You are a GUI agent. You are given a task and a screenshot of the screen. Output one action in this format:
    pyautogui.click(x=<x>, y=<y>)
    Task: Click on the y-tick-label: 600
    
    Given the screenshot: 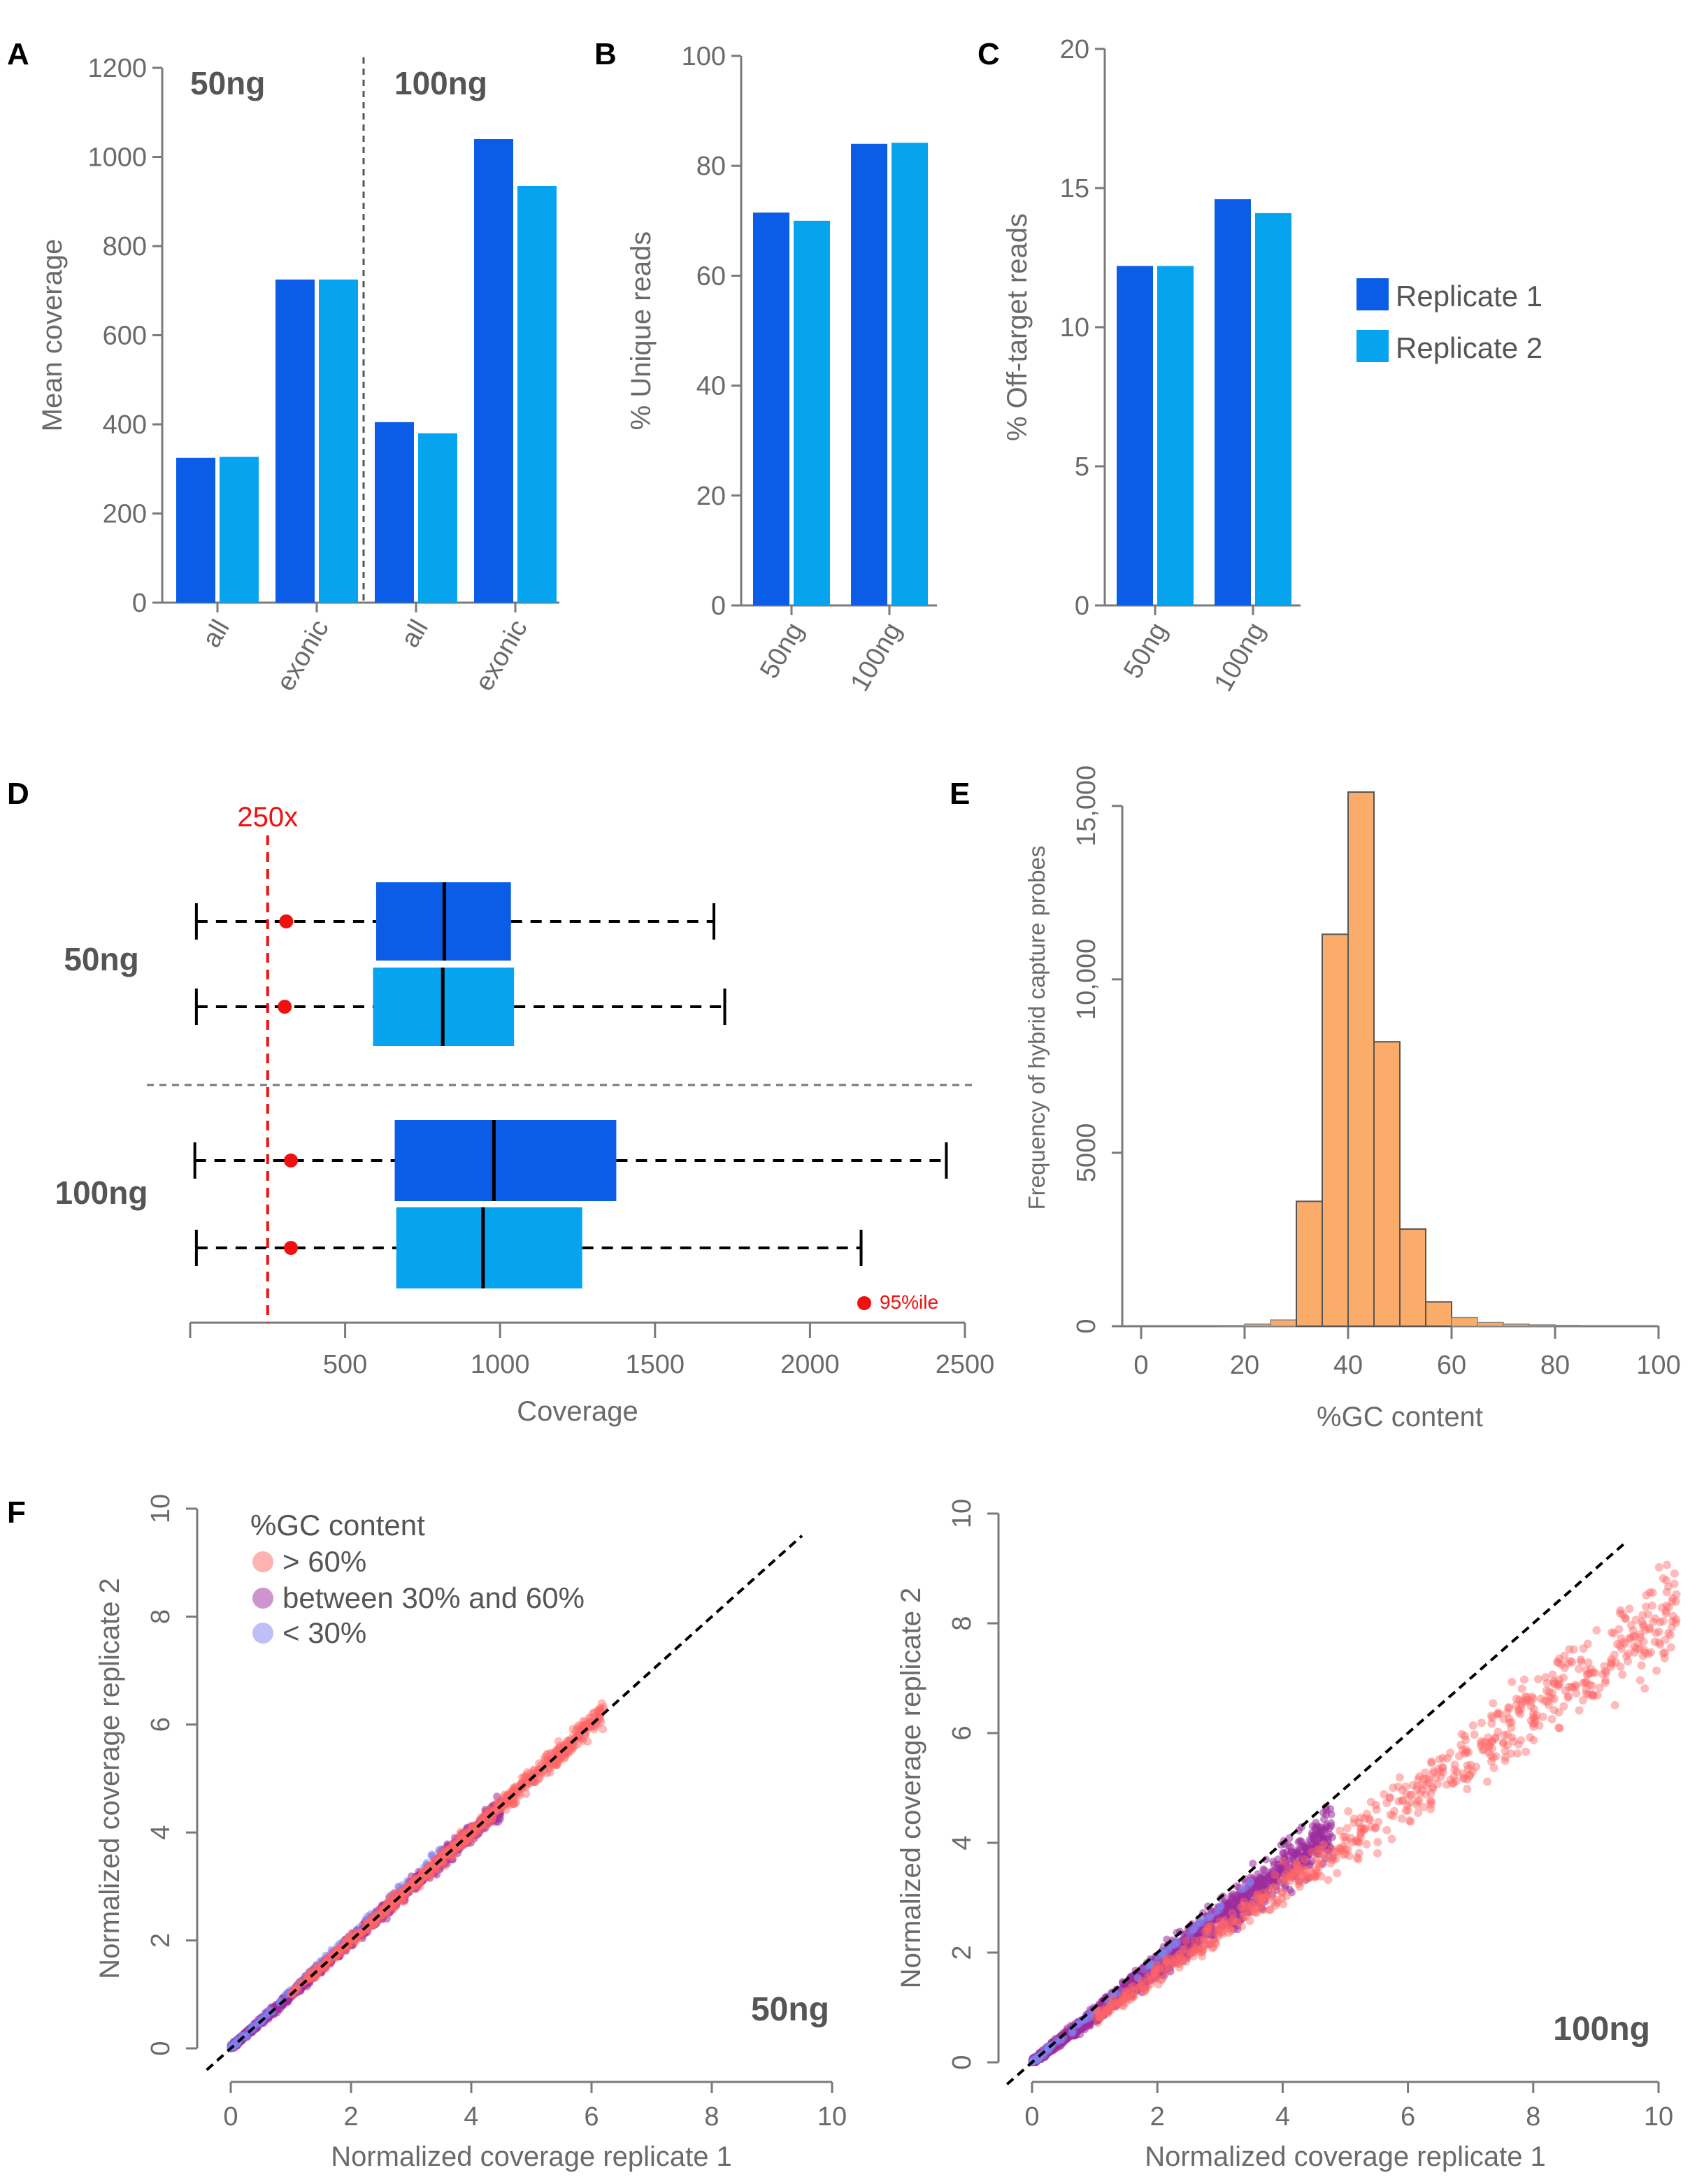 What is the action you would take?
    pyautogui.click(x=125, y=336)
    